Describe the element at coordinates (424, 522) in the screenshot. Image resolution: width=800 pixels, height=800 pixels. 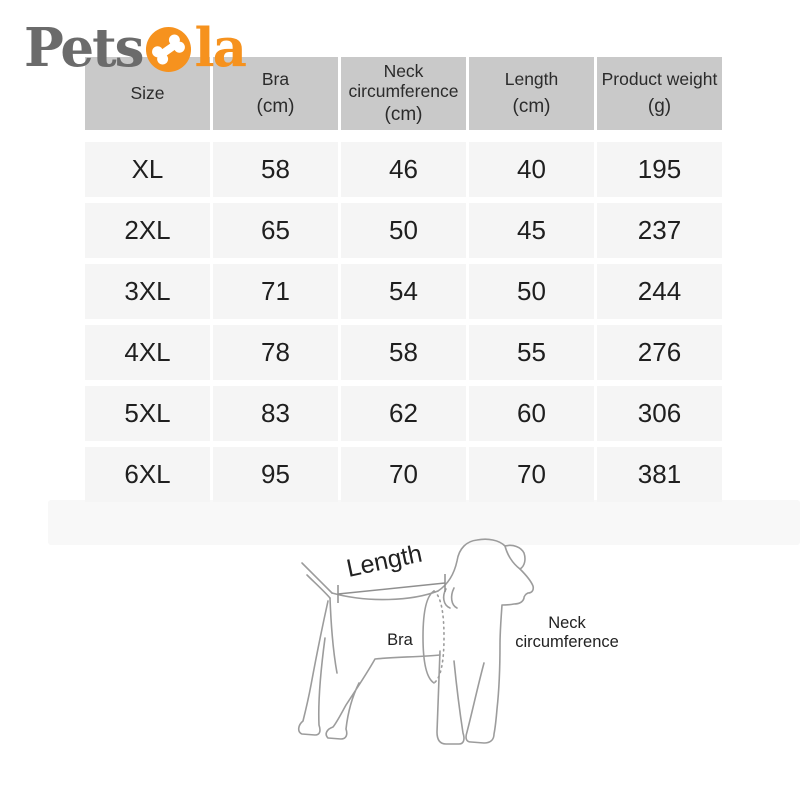
I see `background-band` at that location.